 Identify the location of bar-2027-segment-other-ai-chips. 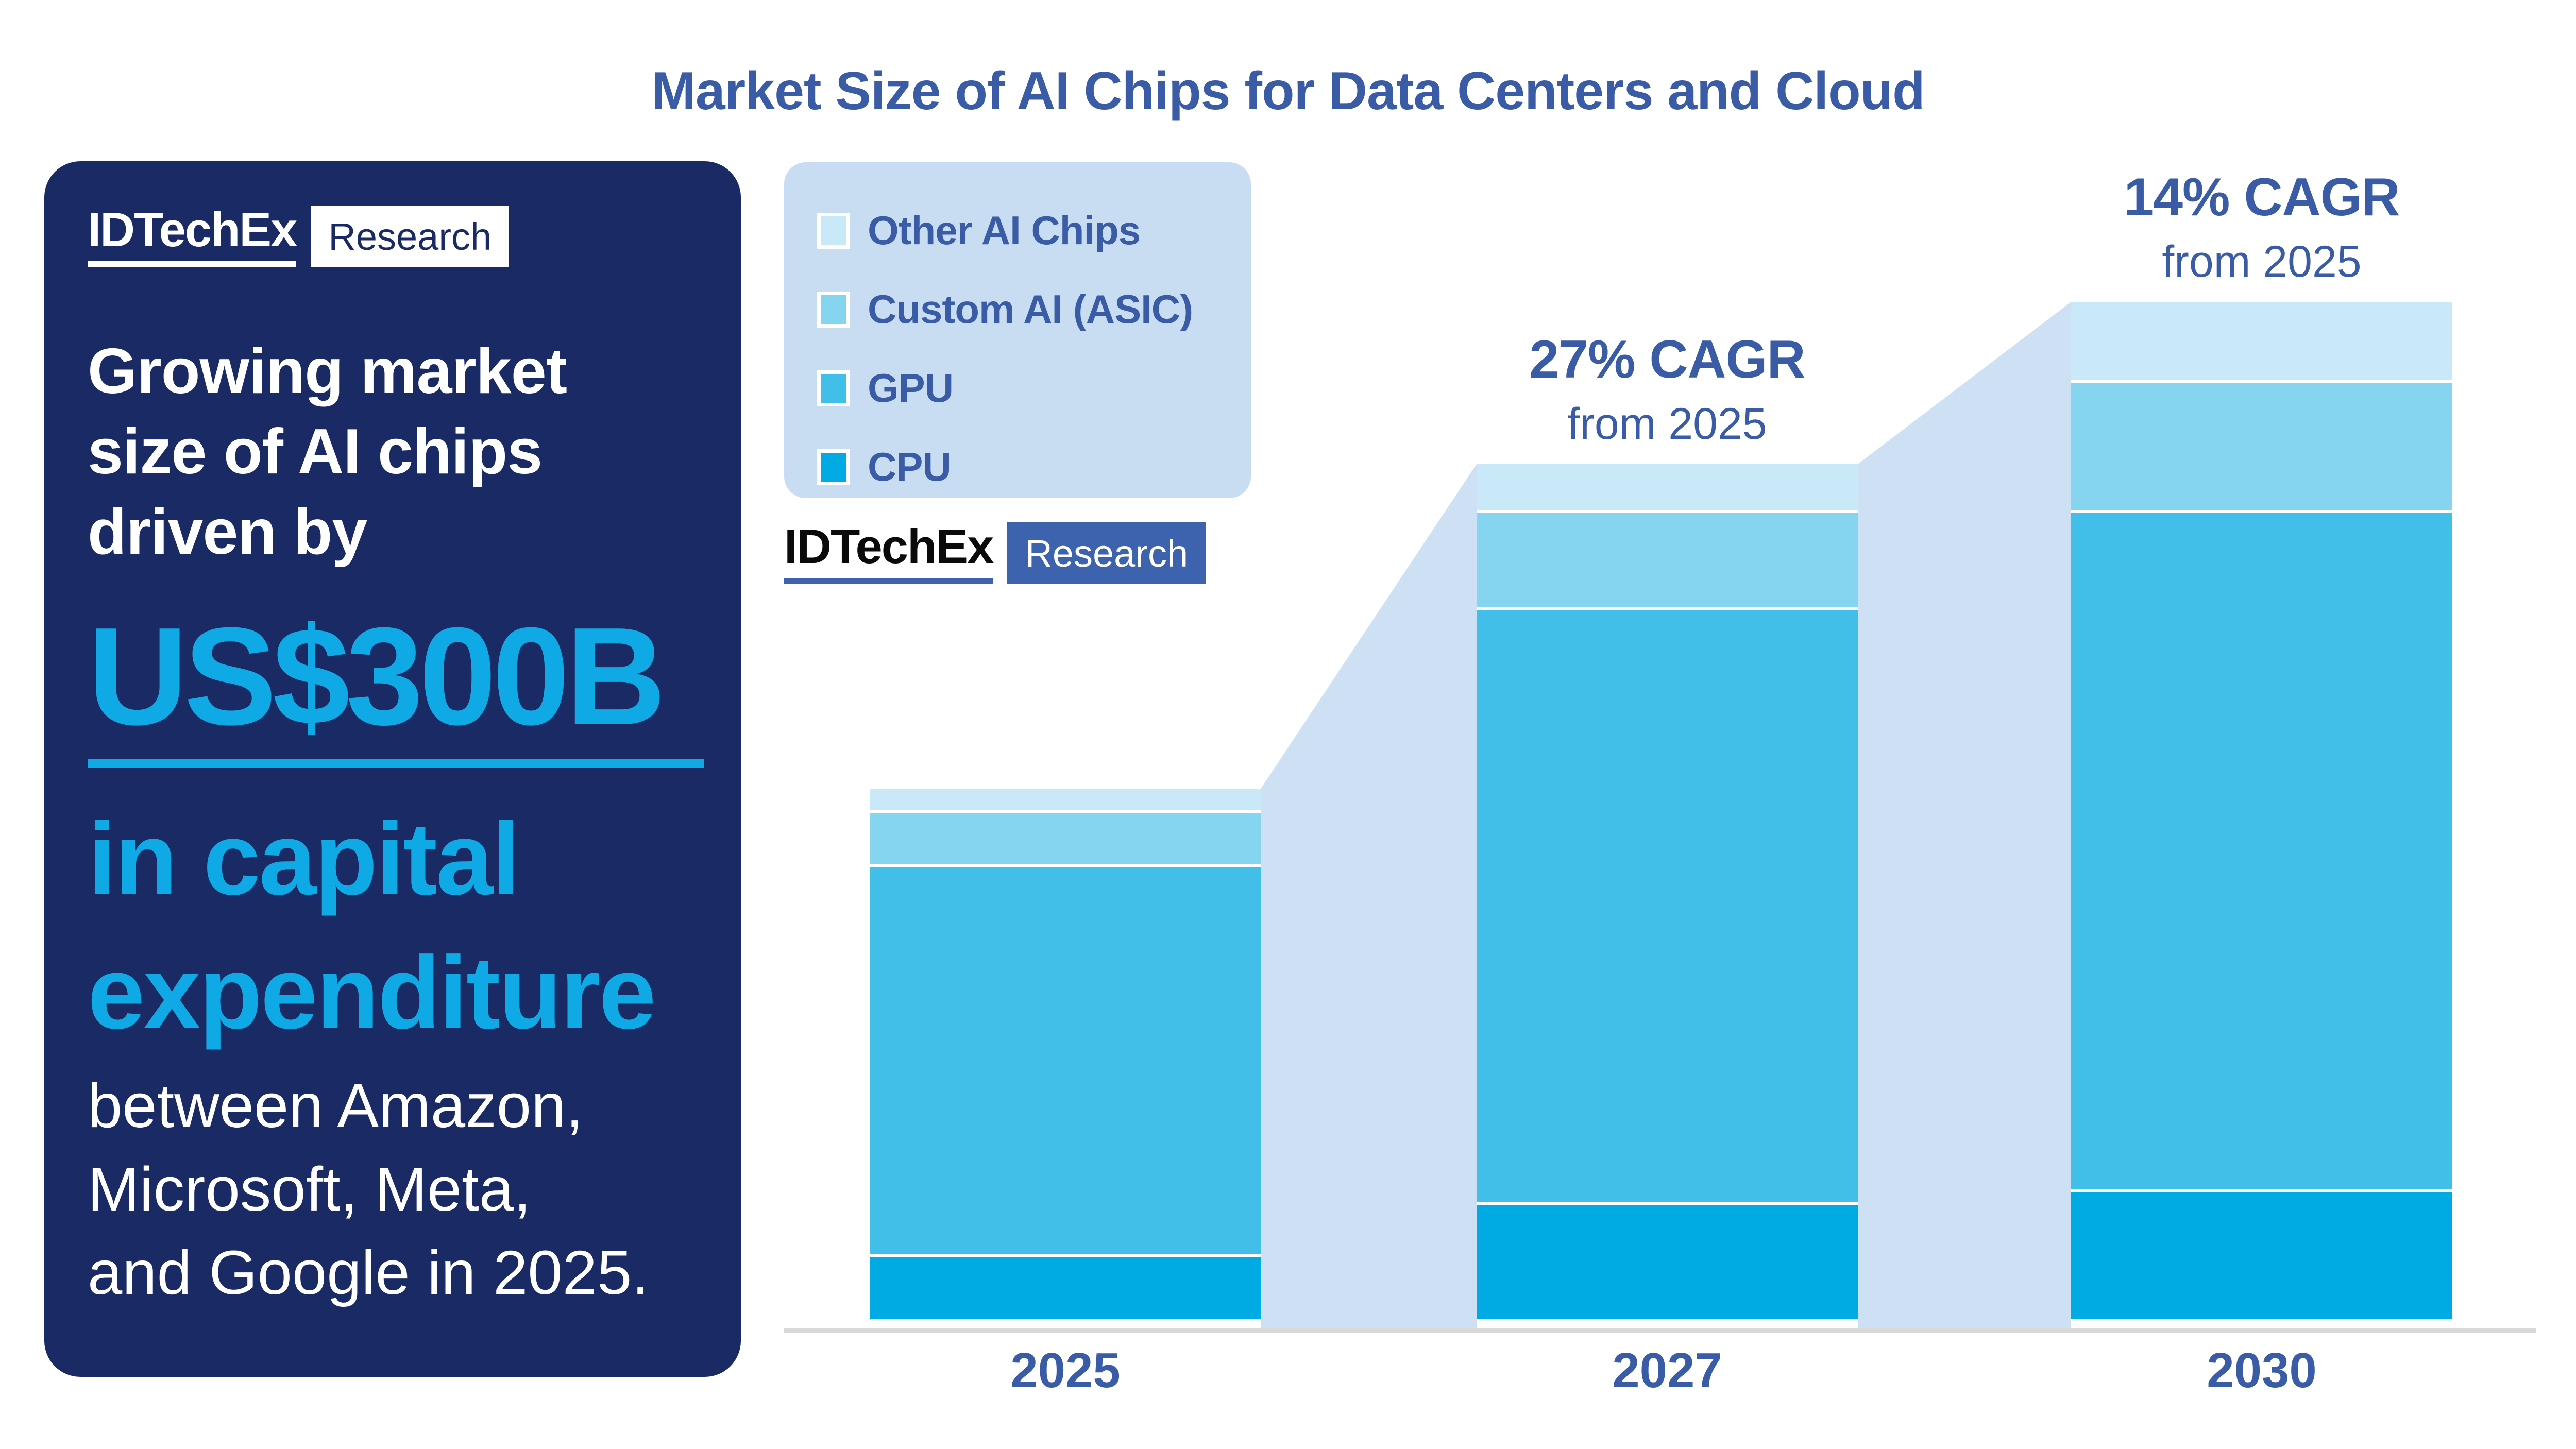
(1667, 487).